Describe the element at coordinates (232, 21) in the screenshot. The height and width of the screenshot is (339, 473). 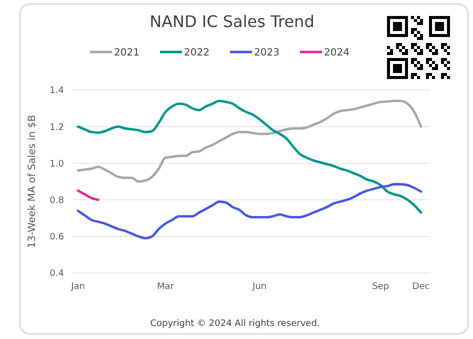
I see `chart-title: NAND IC Sales Trend` at that location.